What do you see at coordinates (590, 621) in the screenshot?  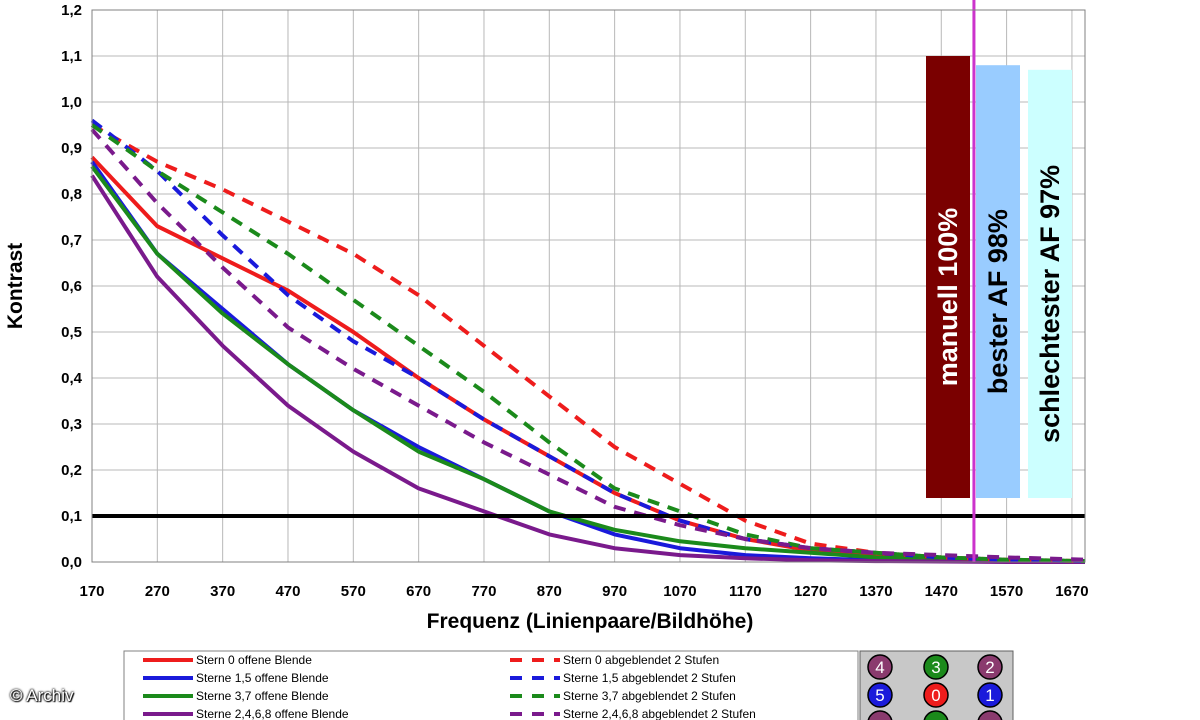 I see `x-axis-title: Frequenz (Linienpaare/Bildhöhe)` at bounding box center [590, 621].